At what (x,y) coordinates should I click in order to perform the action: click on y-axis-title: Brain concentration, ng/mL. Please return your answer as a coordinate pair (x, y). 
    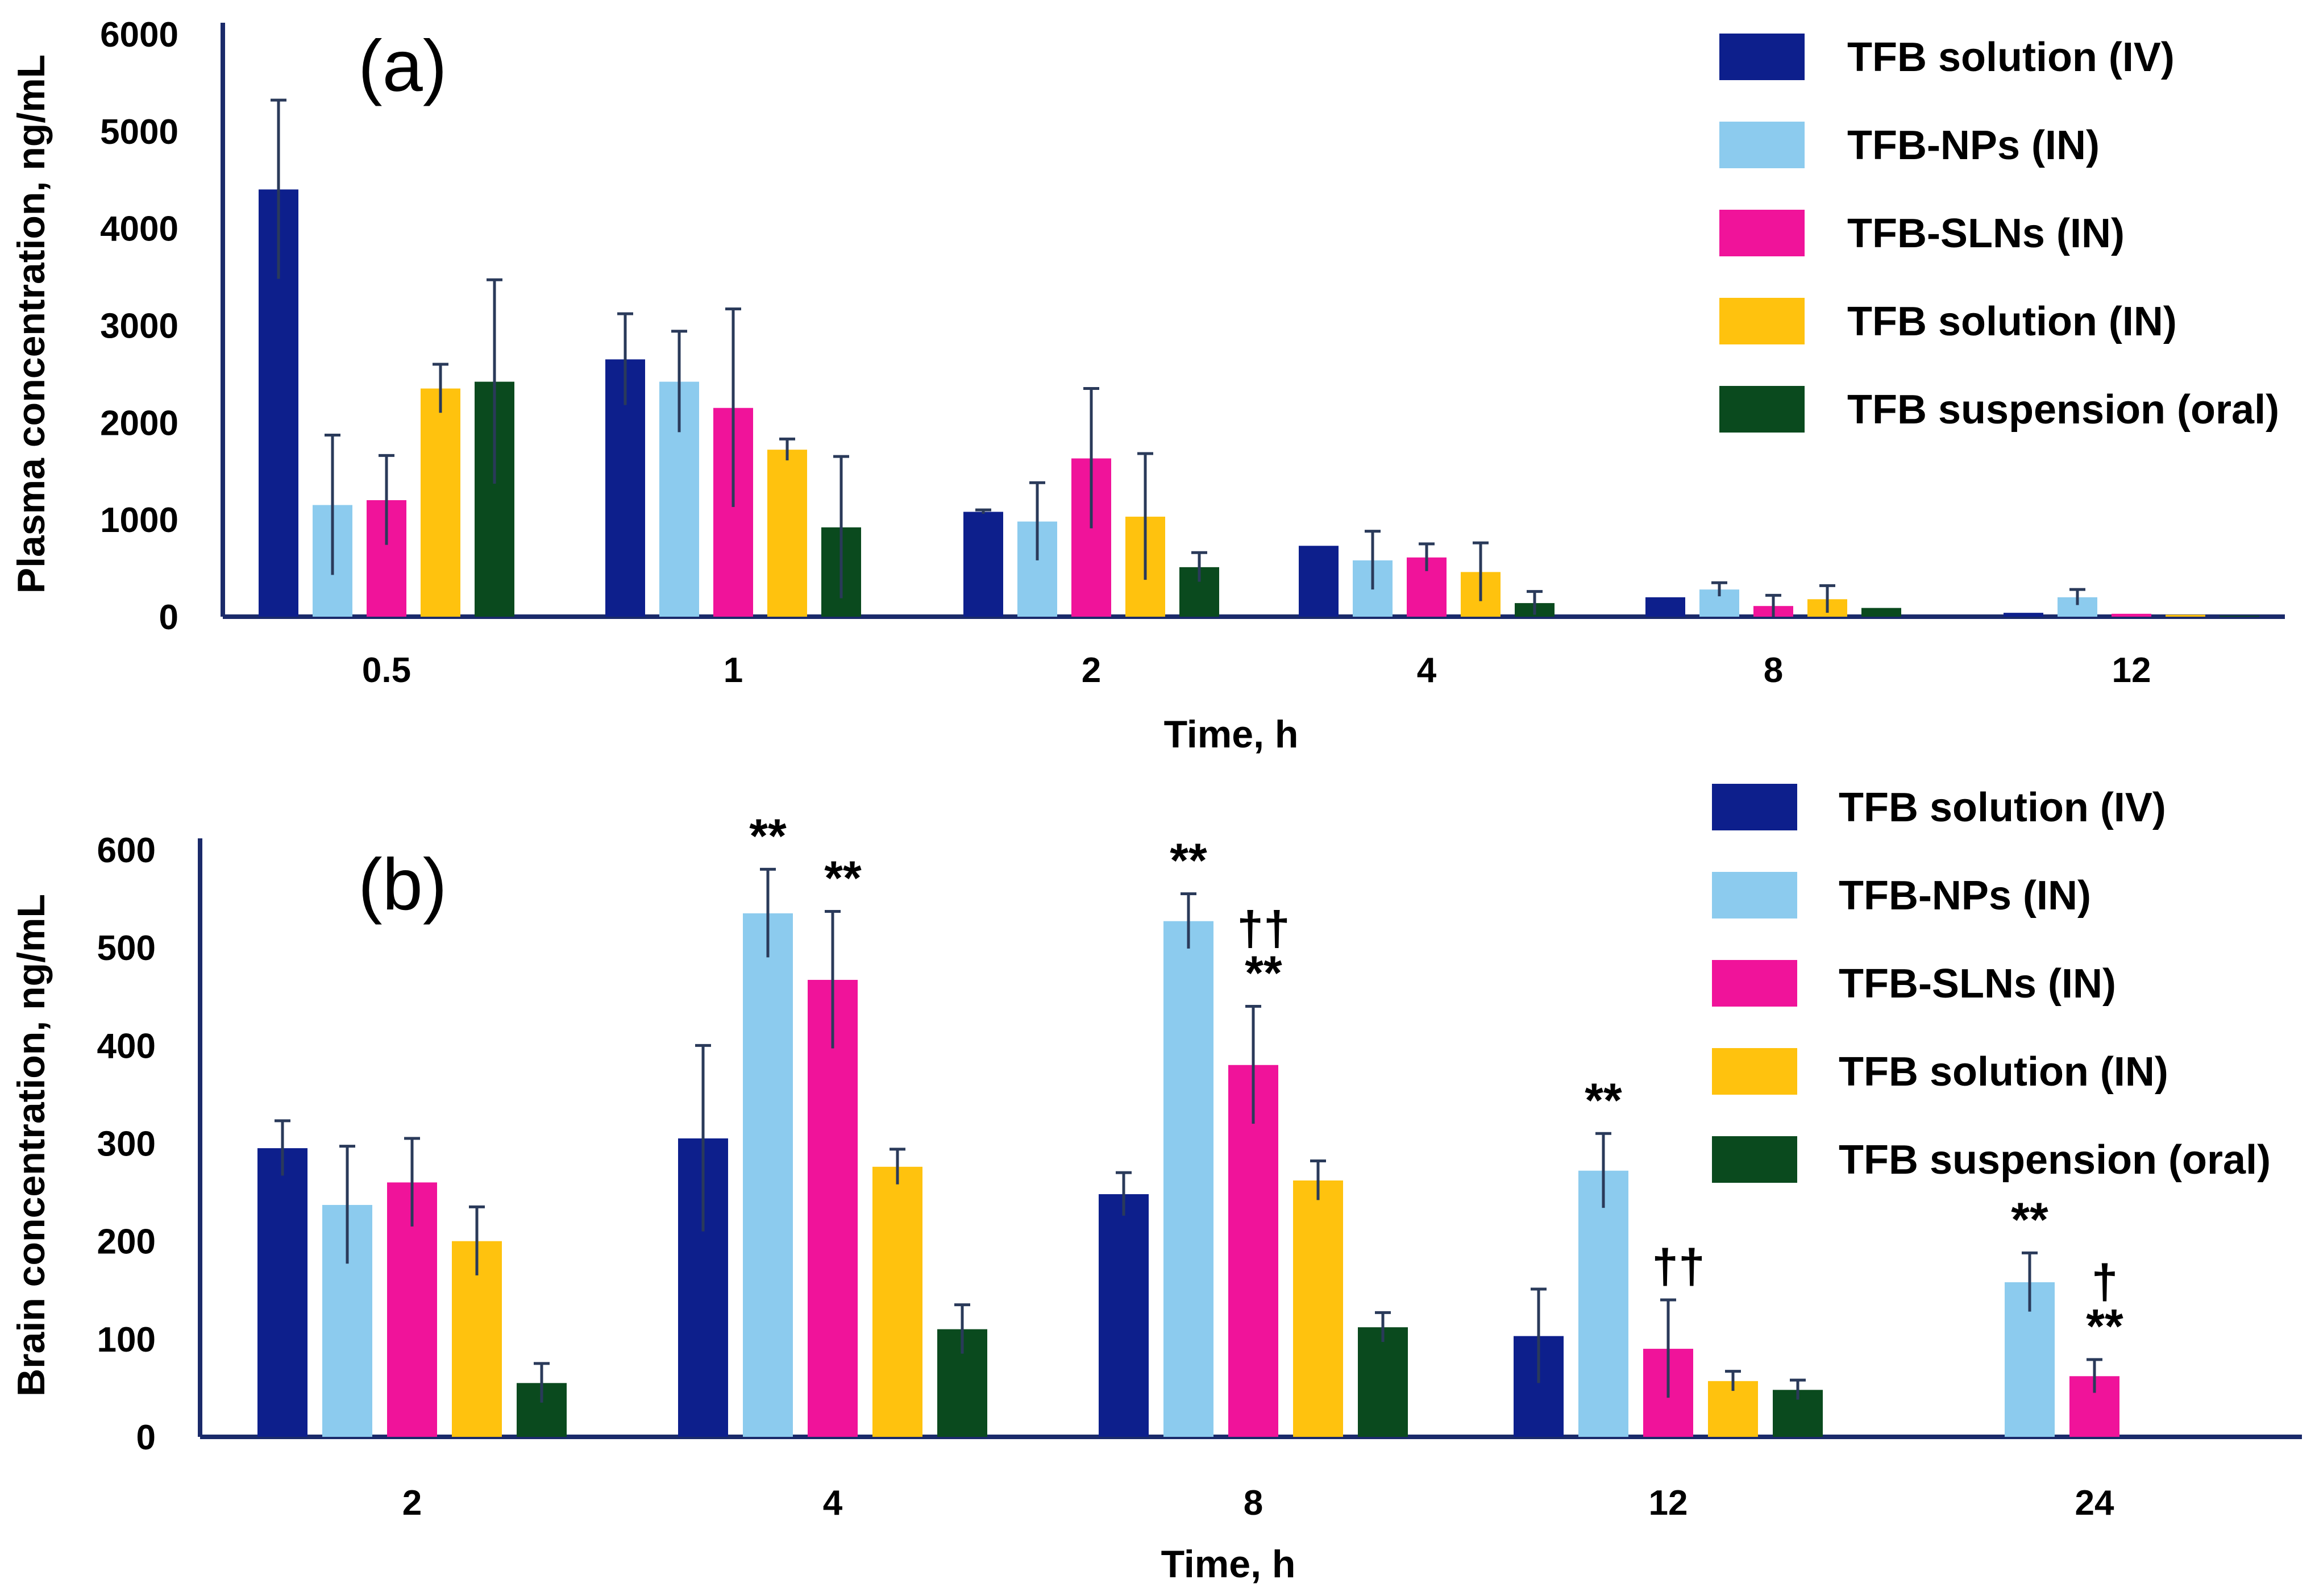
    Looking at the image, I should click on (31, 1145).